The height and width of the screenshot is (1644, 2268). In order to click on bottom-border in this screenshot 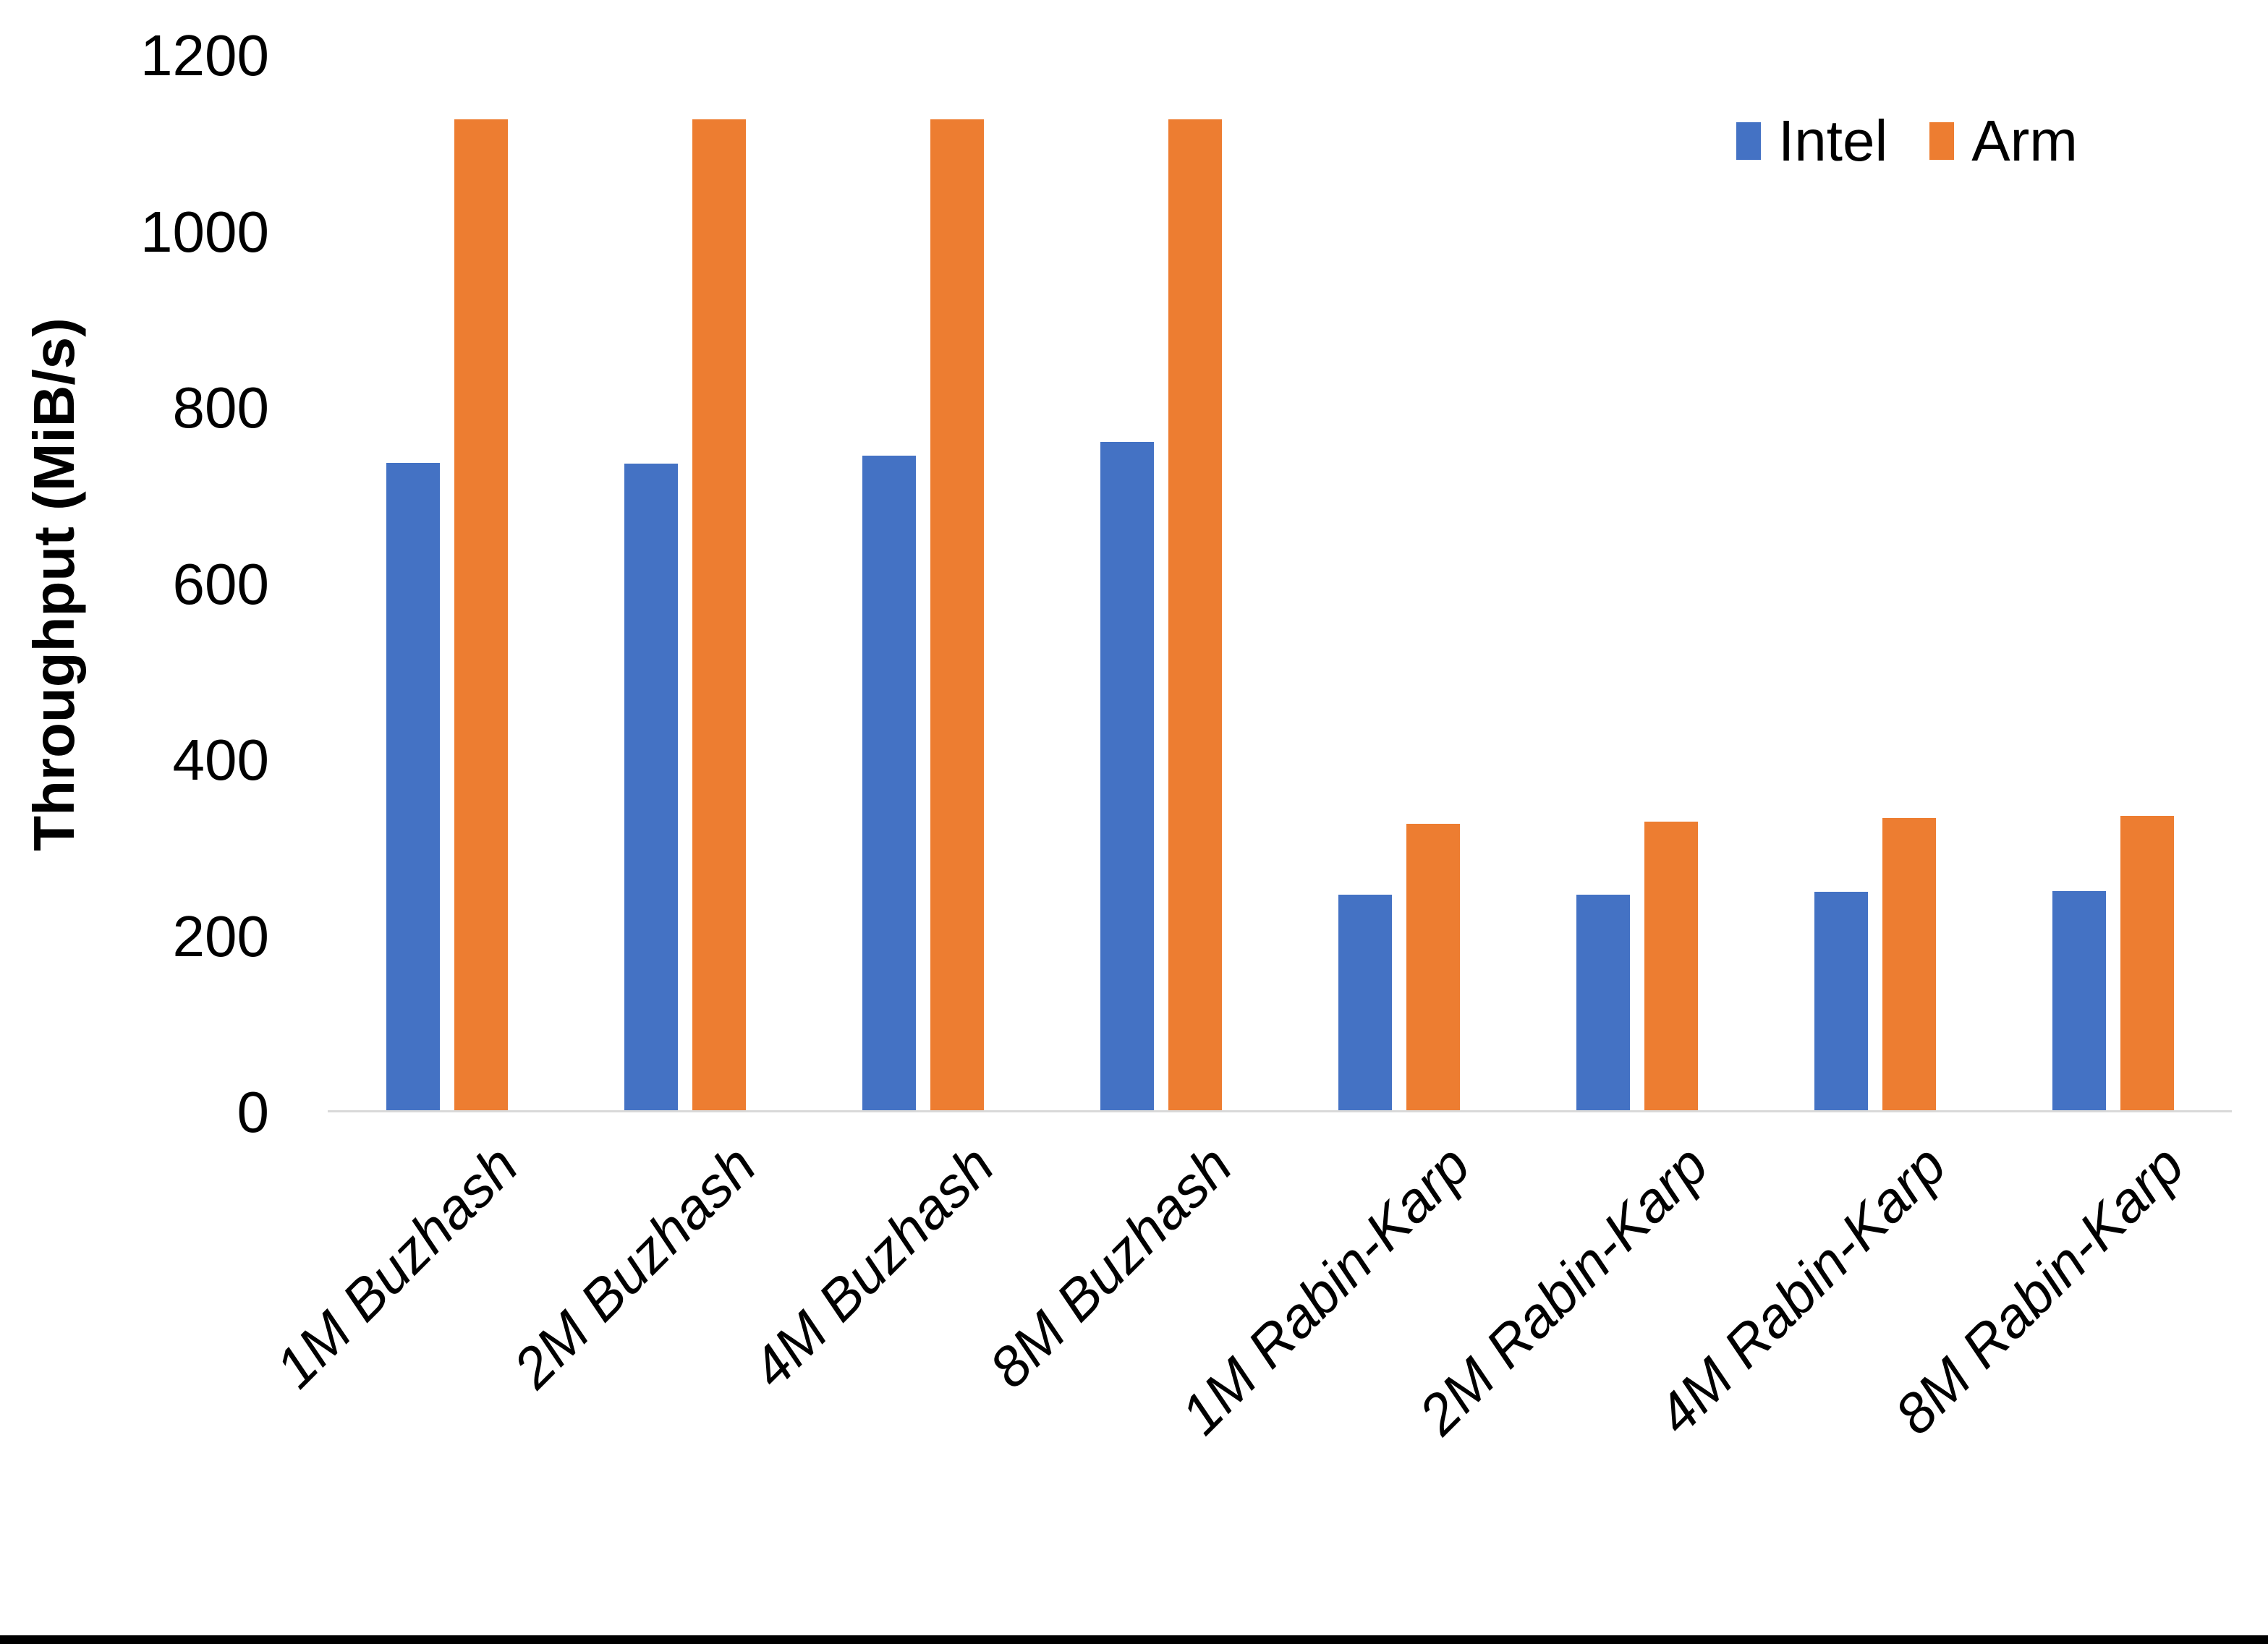, I will do `click(1134, 1639)`.